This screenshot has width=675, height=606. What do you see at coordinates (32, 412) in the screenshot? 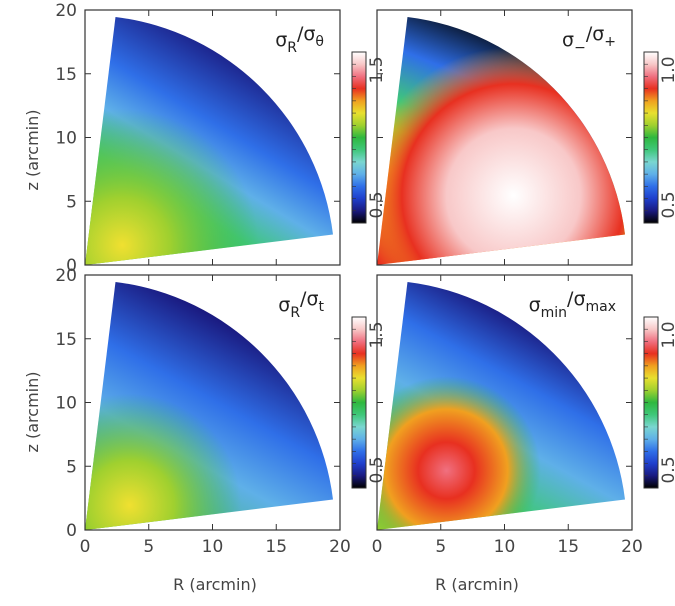
I see `y-axis-title-bottom: z (arcmin)` at bounding box center [32, 412].